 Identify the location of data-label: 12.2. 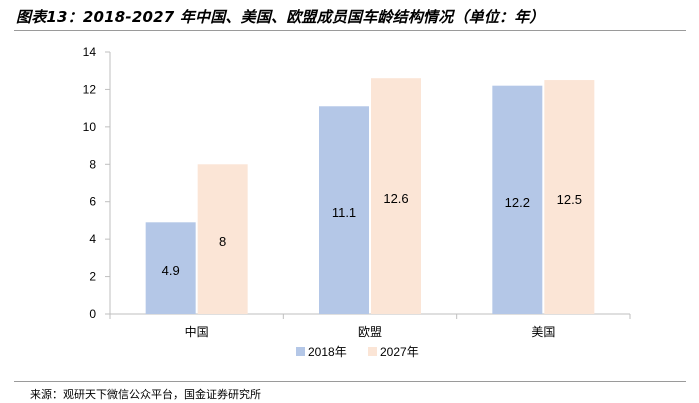
(517, 202).